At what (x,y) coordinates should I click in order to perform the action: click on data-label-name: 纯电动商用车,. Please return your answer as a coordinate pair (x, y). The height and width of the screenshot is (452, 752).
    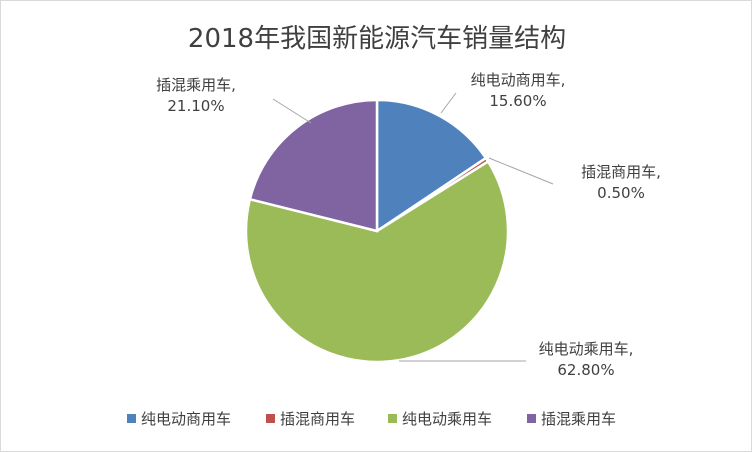
    Looking at the image, I should click on (518, 80).